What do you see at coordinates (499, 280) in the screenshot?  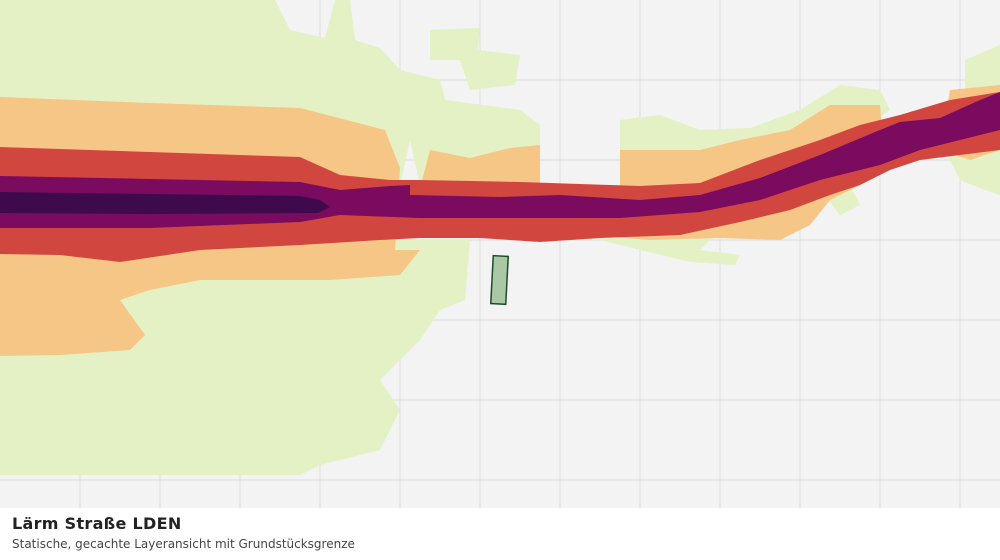 I see `parcel-boundary` at bounding box center [499, 280].